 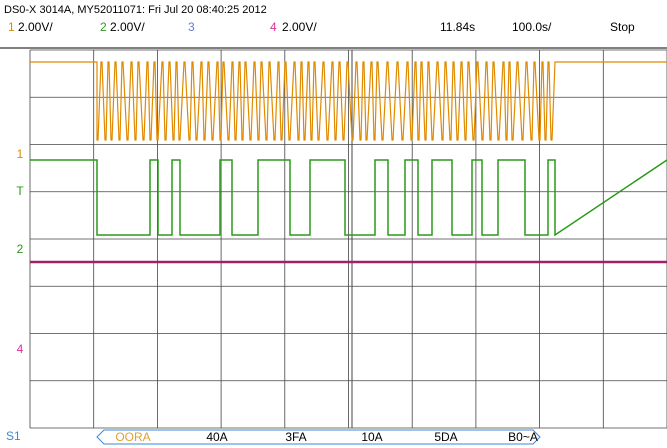 I want to click on timebase: 100.0s/, so click(x=532, y=27).